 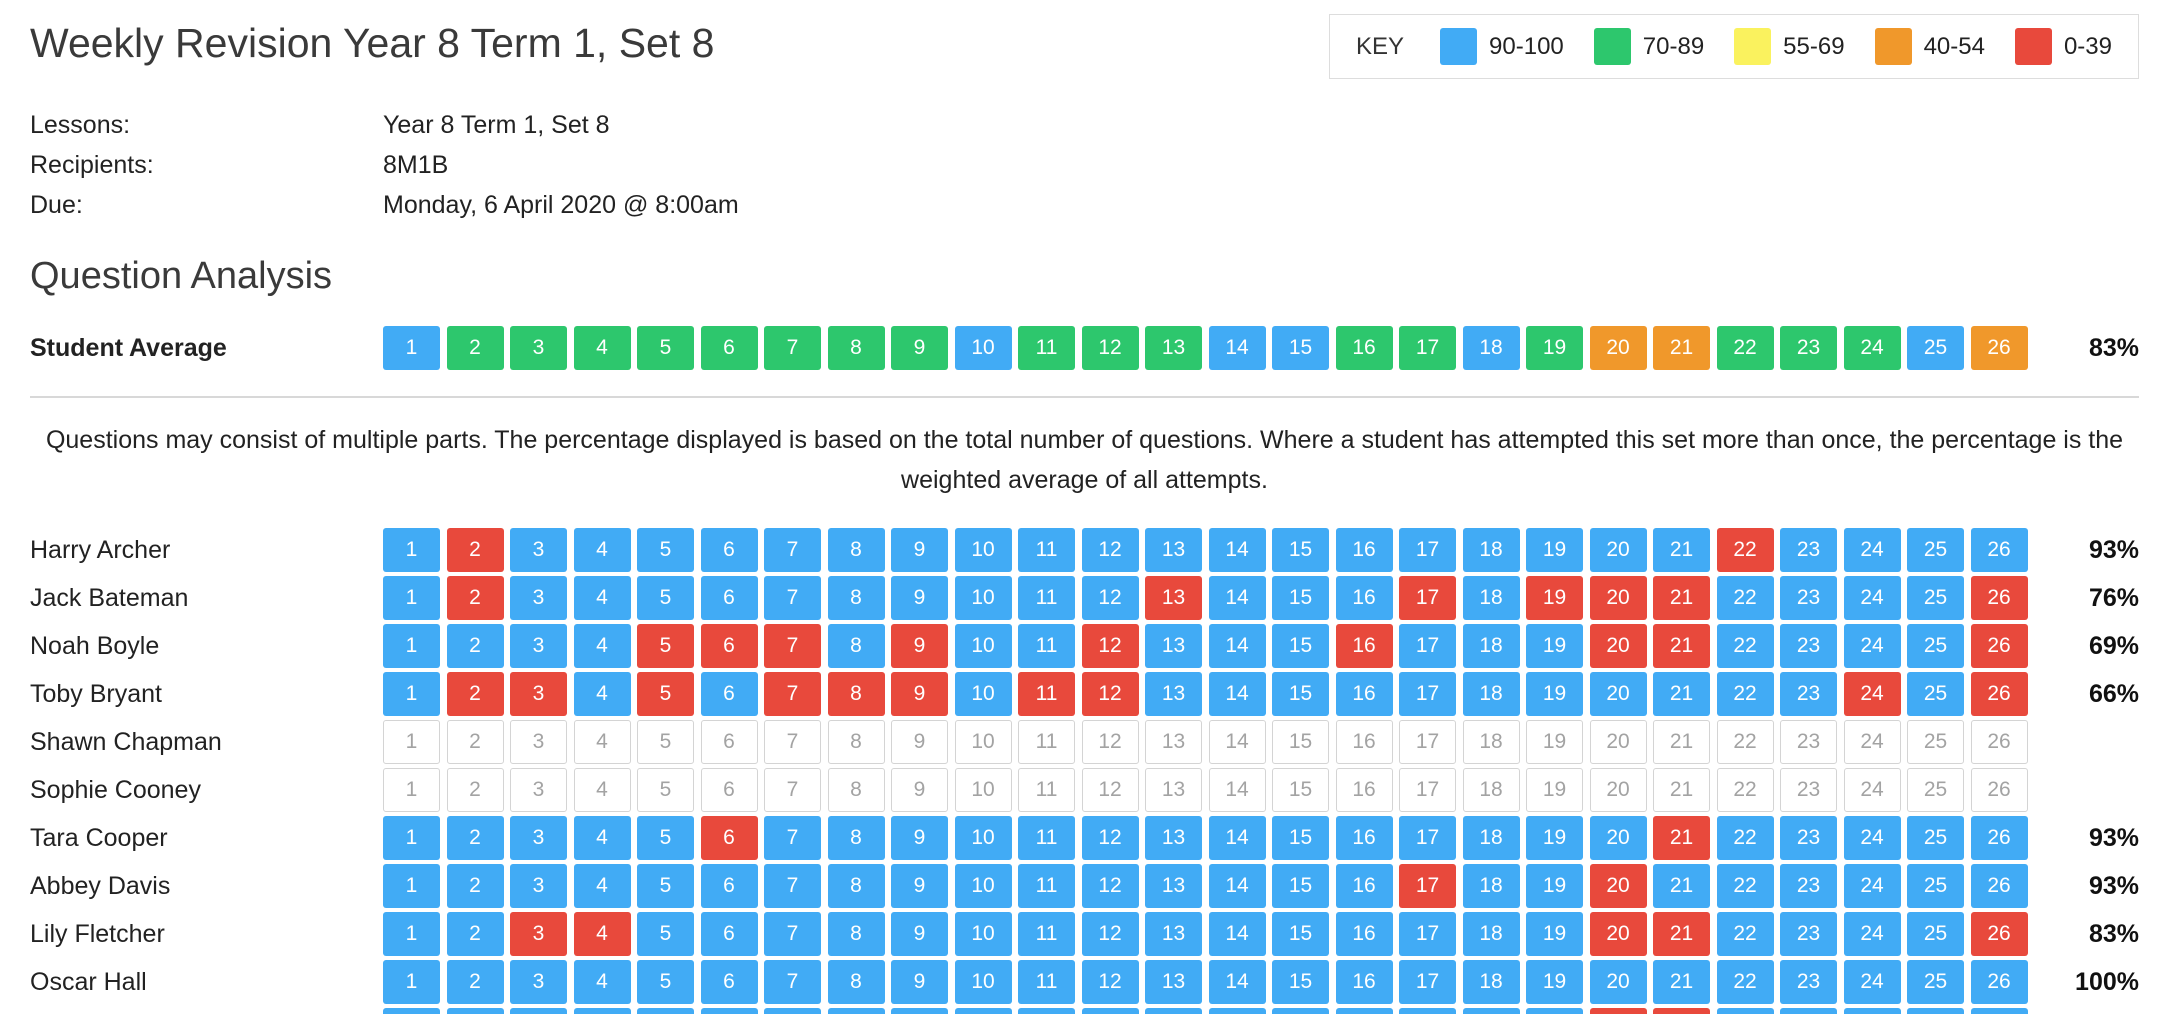 What do you see at coordinates (2113, 597) in the screenshot?
I see `row-percent: 76%` at bounding box center [2113, 597].